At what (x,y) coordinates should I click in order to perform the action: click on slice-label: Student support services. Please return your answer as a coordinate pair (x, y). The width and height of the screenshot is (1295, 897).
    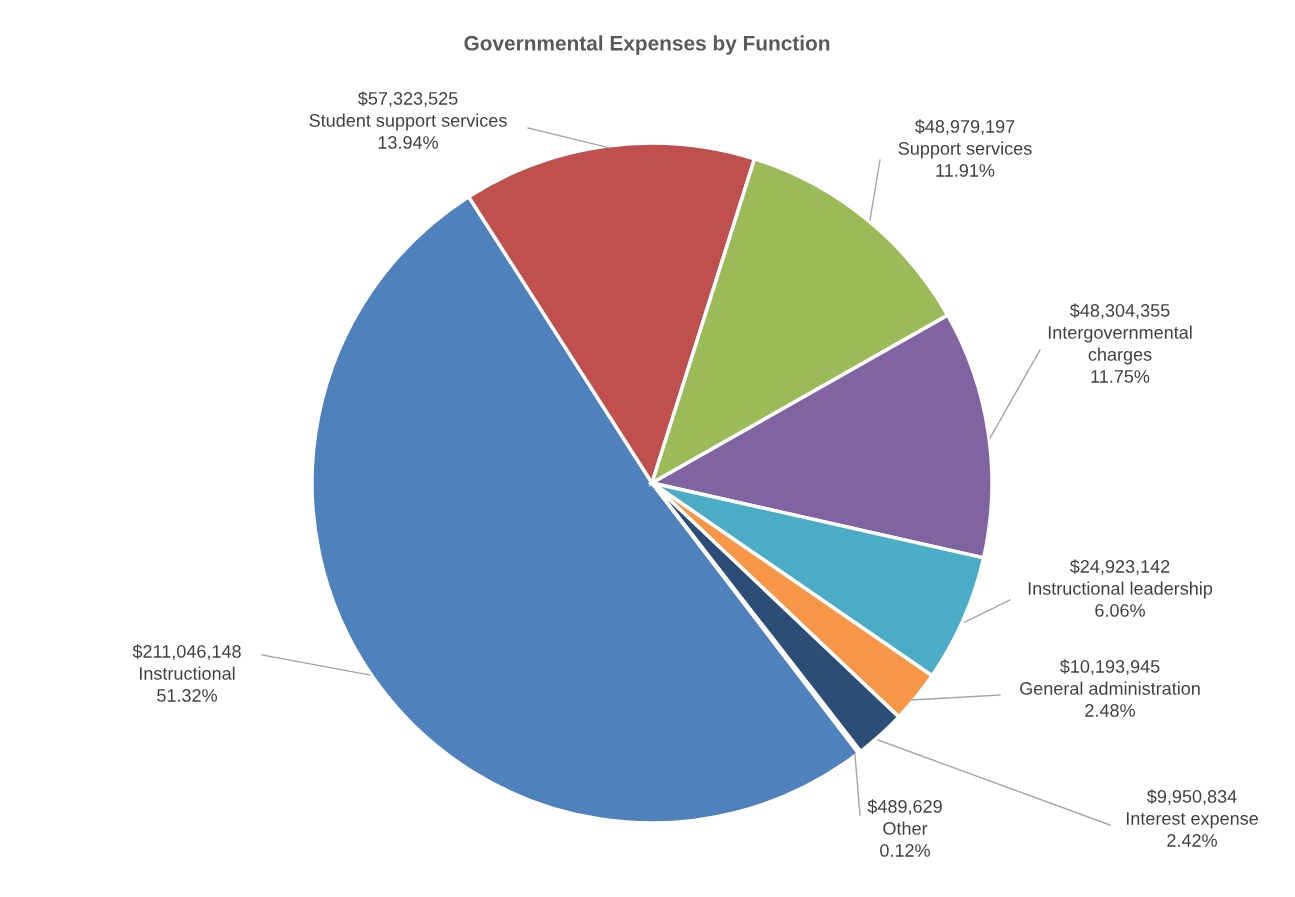
    Looking at the image, I should click on (408, 122).